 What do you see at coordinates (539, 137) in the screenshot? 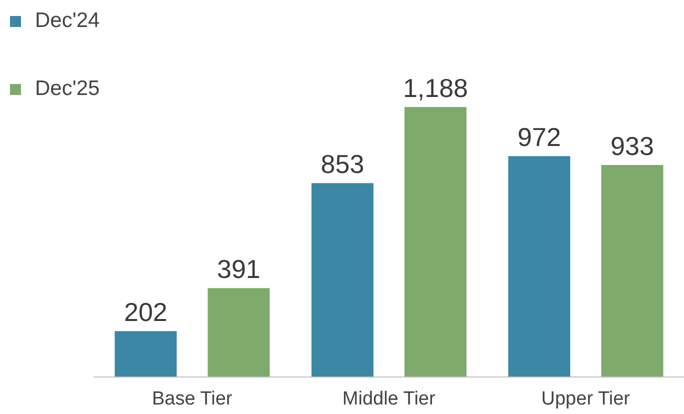
I see `data-label: 972` at bounding box center [539, 137].